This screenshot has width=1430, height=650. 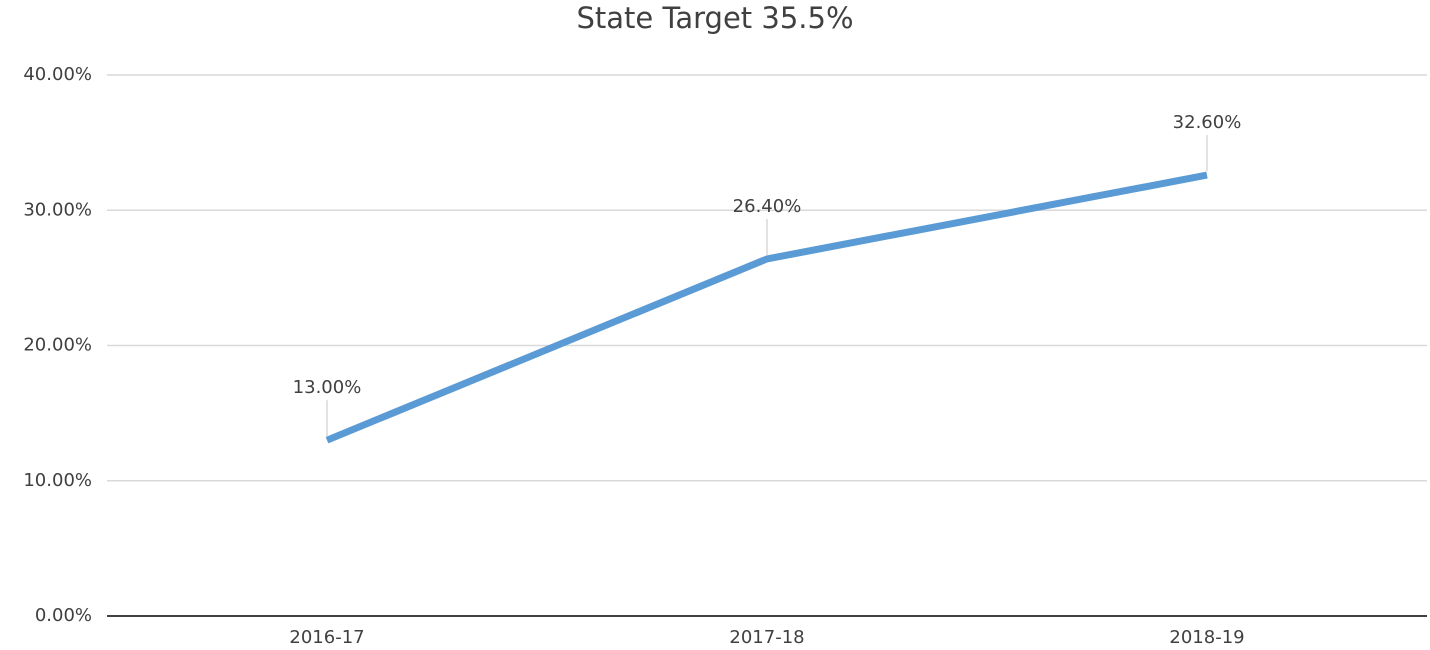 What do you see at coordinates (767, 206) in the screenshot?
I see `data-label: 26.40%` at bounding box center [767, 206].